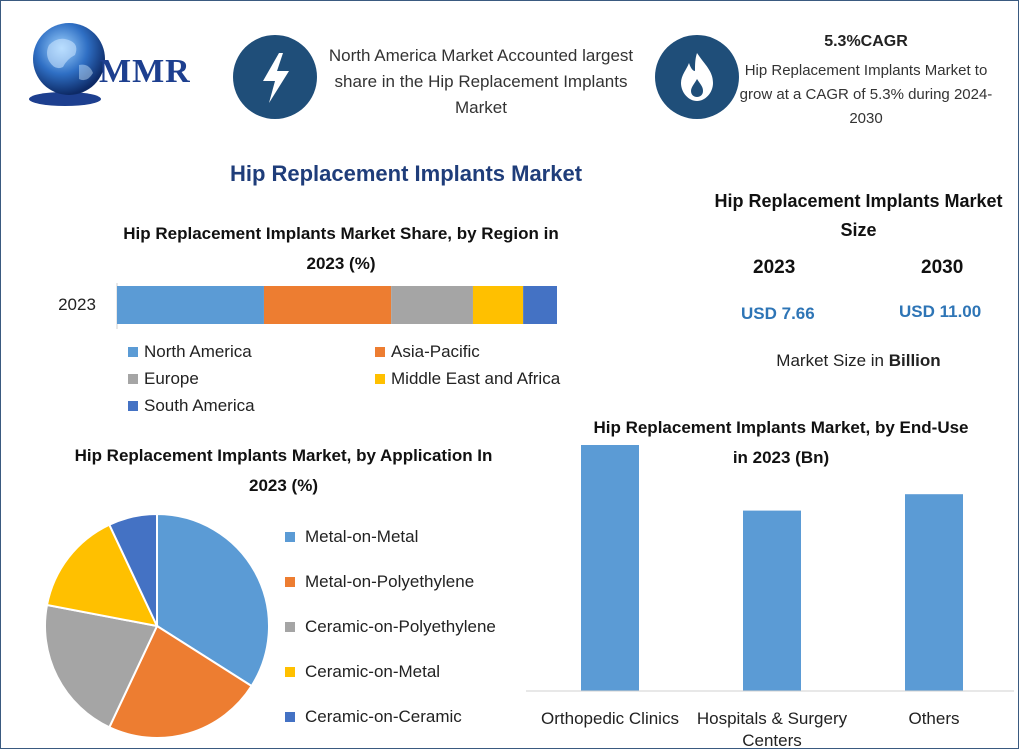  What do you see at coordinates (934, 718) in the screenshot?
I see `enduse-category-others: Others` at bounding box center [934, 718].